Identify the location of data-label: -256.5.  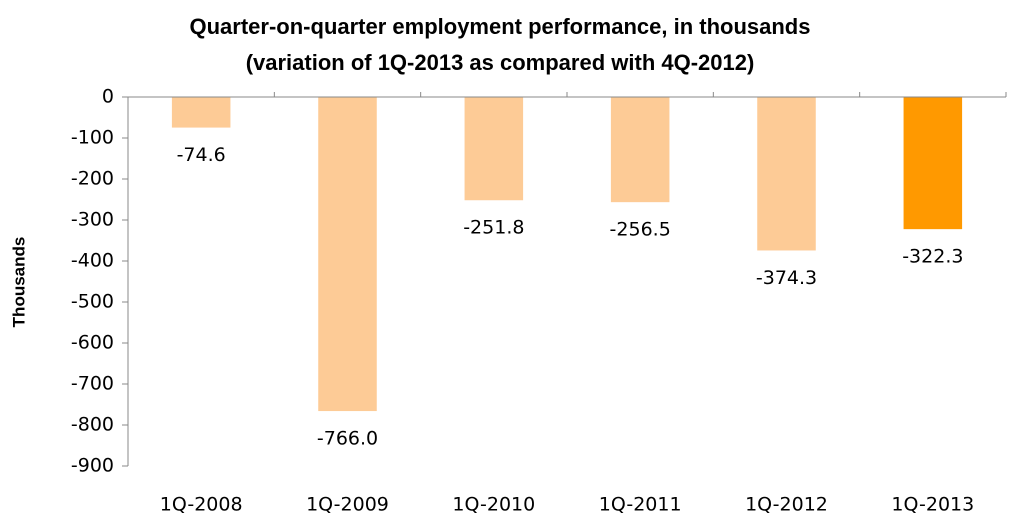
(640, 230).